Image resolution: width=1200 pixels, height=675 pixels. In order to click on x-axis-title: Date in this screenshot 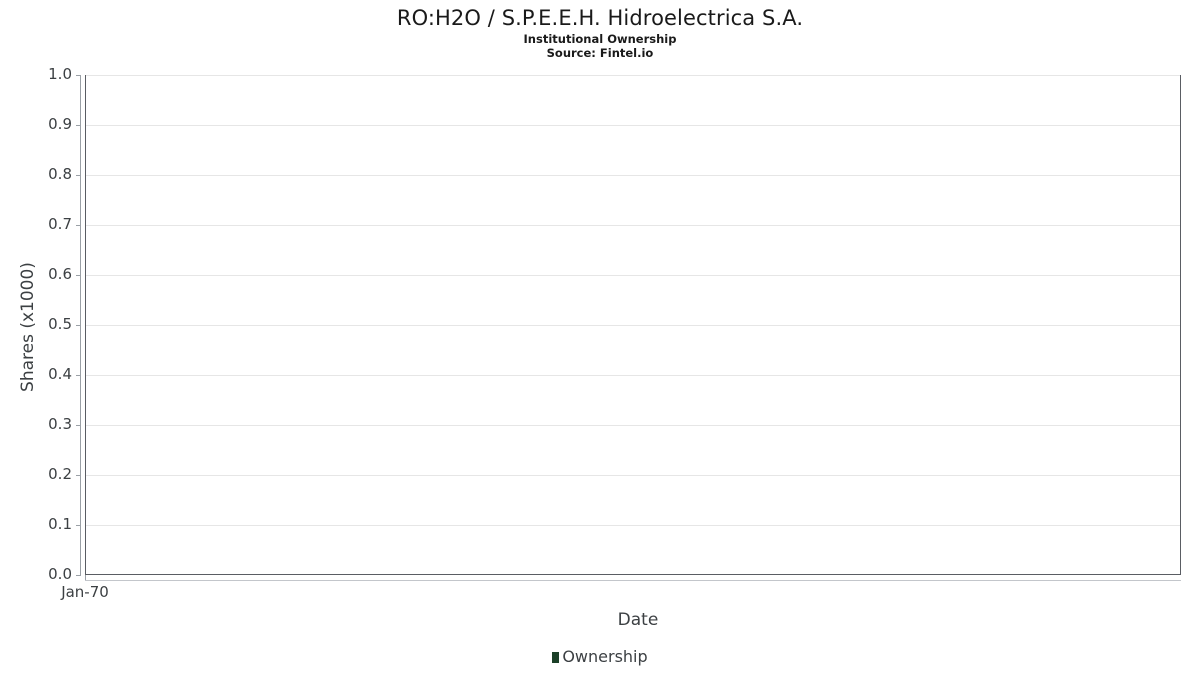, I will do `click(638, 620)`.